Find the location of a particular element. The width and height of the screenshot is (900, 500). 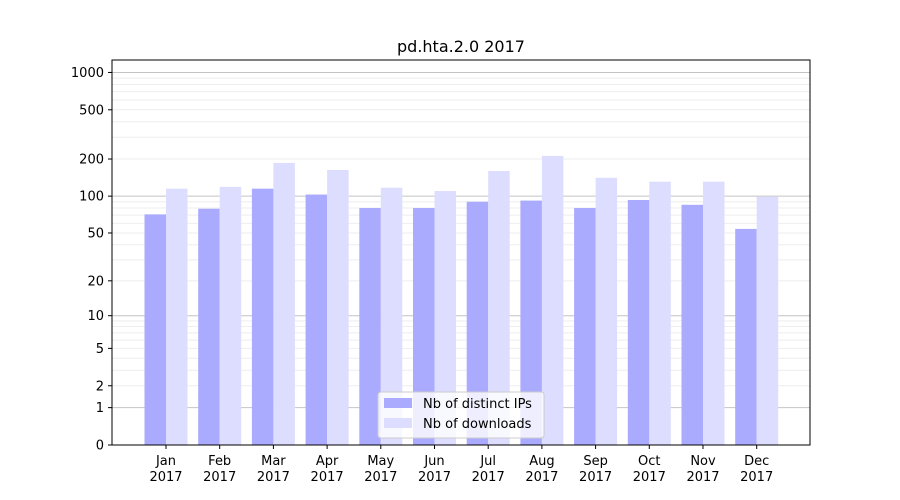

y-tick-label: 0 is located at coordinates (100, 446).